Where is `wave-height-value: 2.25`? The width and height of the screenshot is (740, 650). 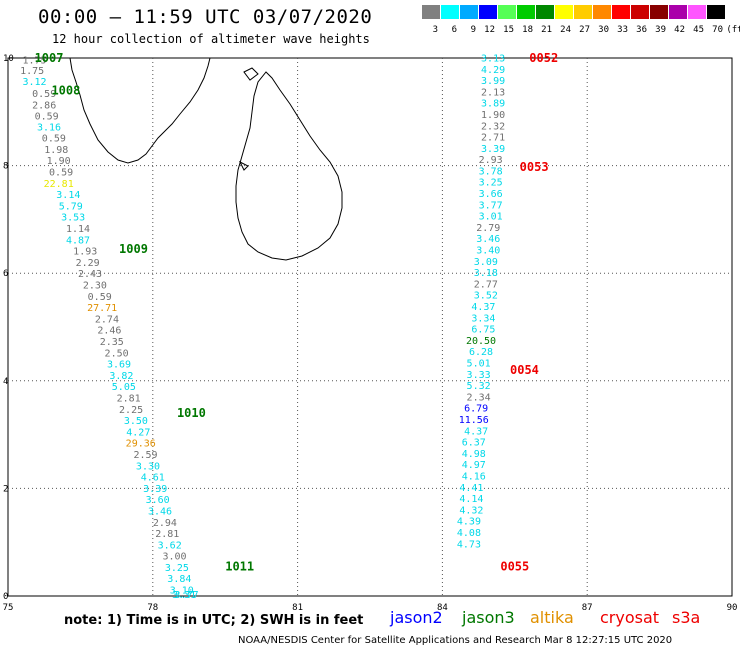 wave-height-value: 2.25 is located at coordinates (131, 410).